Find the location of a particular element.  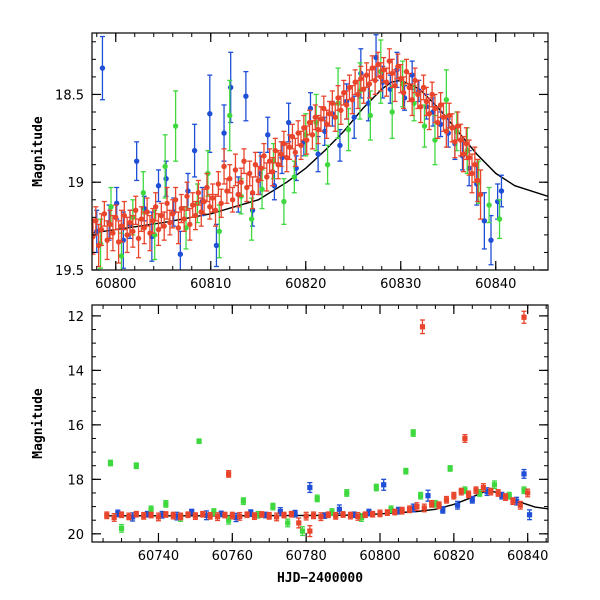

x-tick-label: 60810 is located at coordinates (210, 284).